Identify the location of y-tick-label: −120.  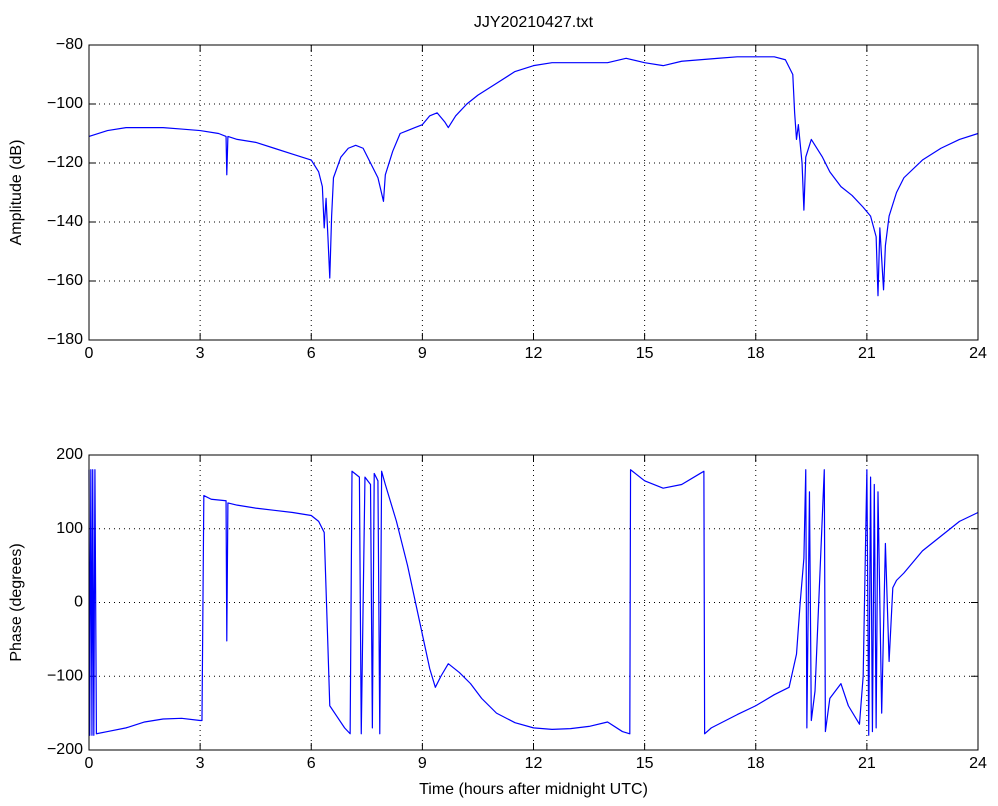
(65, 162).